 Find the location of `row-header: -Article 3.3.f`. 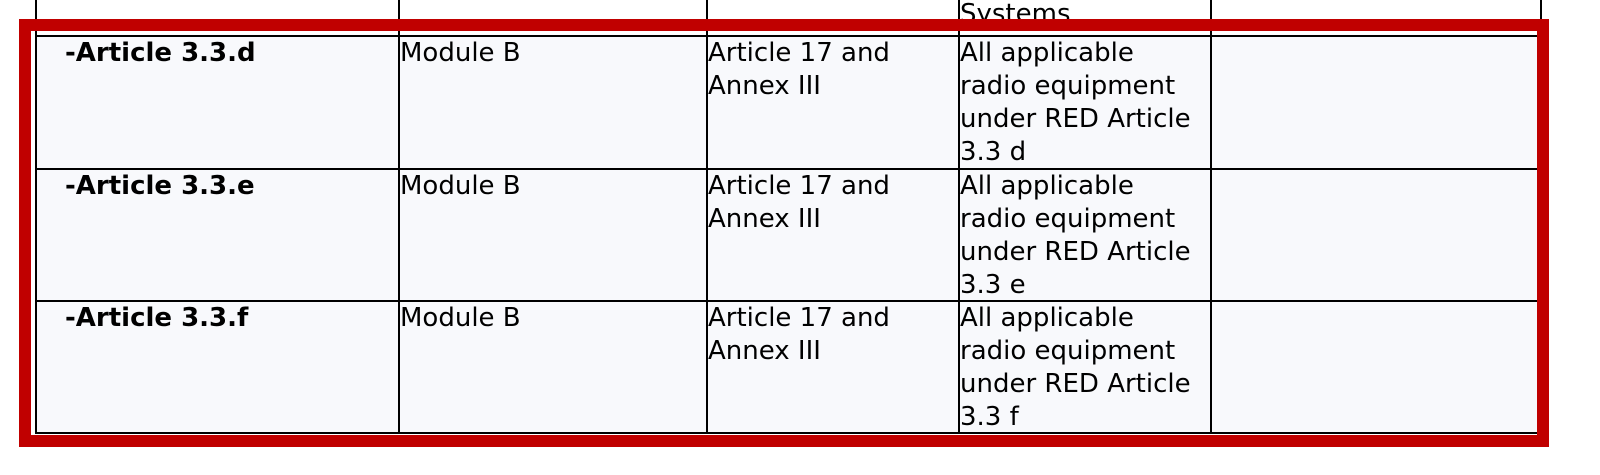

row-header: -Article 3.3.f is located at coordinates (157, 318).